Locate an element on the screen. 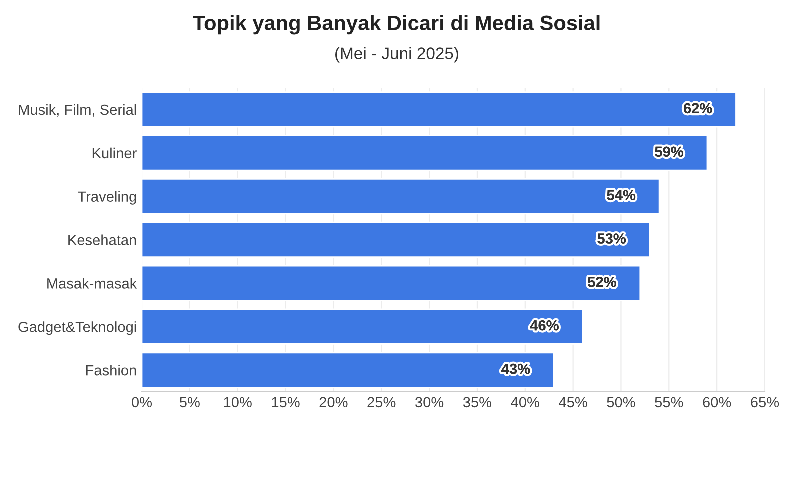  x-tick-label: 20% is located at coordinates (334, 402).